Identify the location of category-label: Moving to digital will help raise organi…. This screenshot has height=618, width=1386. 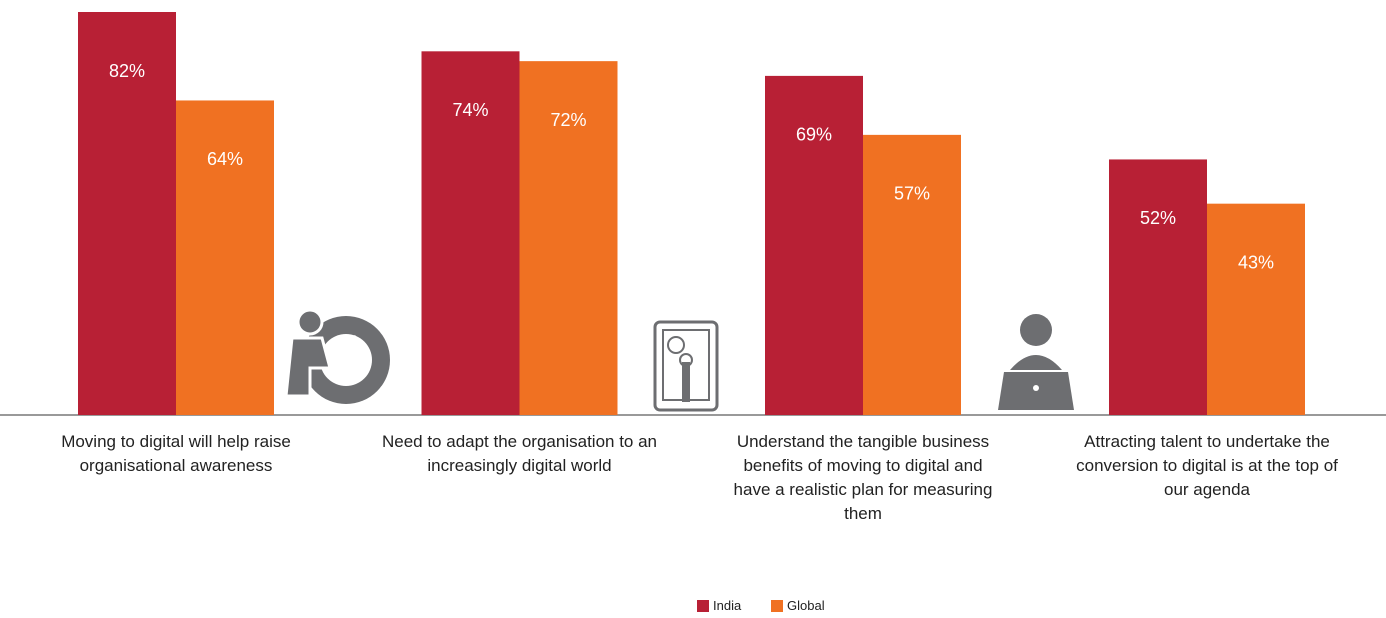
(176, 453).